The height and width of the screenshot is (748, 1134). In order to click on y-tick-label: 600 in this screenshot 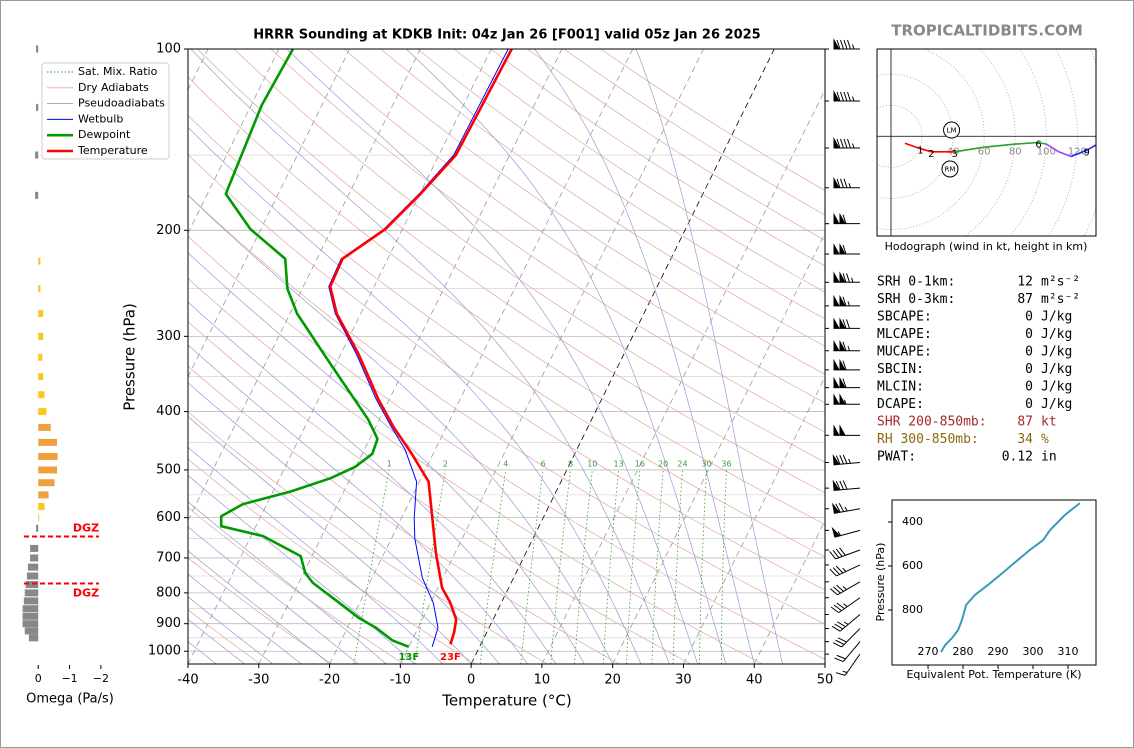, I will do `click(168, 517)`.